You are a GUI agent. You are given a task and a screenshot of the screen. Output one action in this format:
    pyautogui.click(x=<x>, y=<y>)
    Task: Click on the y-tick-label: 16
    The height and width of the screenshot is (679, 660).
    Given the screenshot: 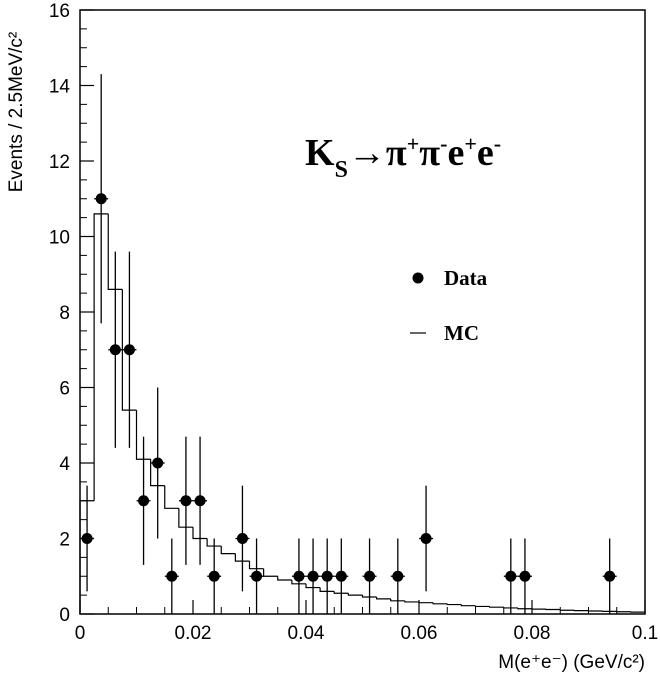 What is the action you would take?
    pyautogui.click(x=59, y=11)
    